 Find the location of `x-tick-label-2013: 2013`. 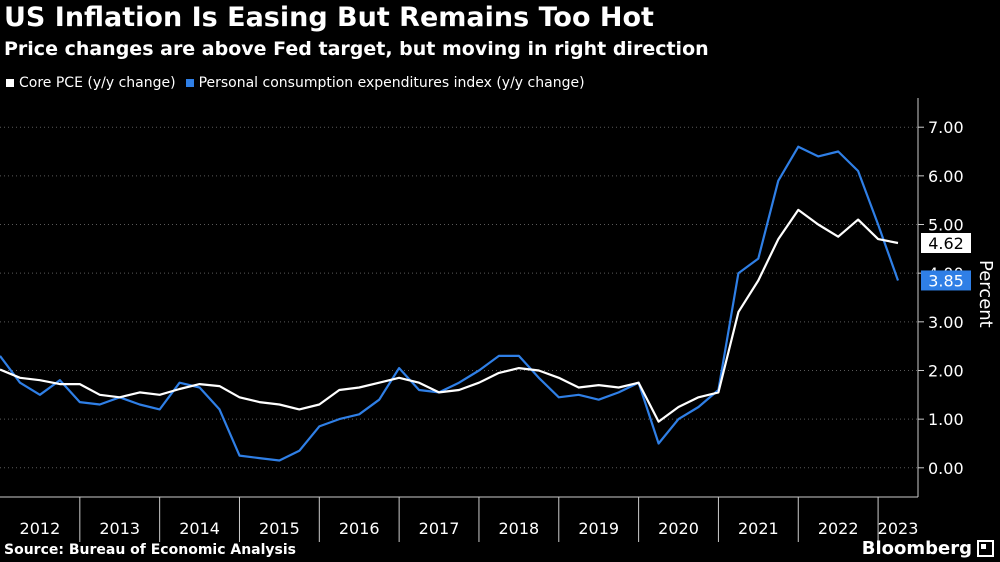

x-tick-label-2013: 2013 is located at coordinates (119, 528).